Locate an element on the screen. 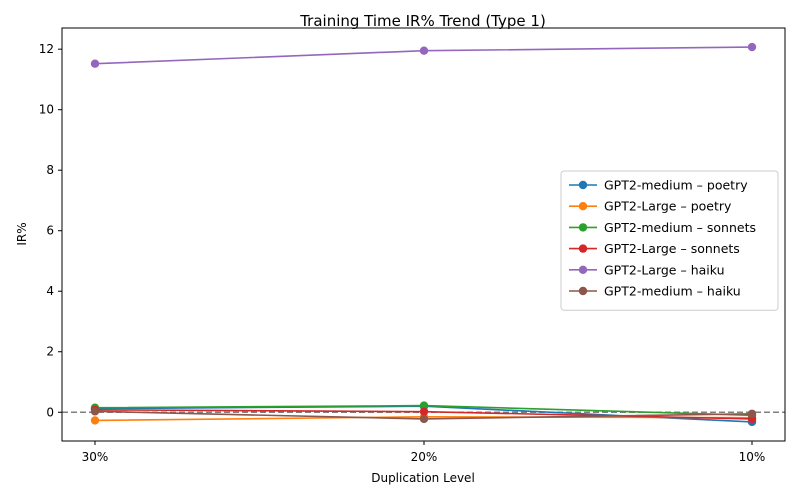  y-tick-label: 2 is located at coordinates (50, 352).